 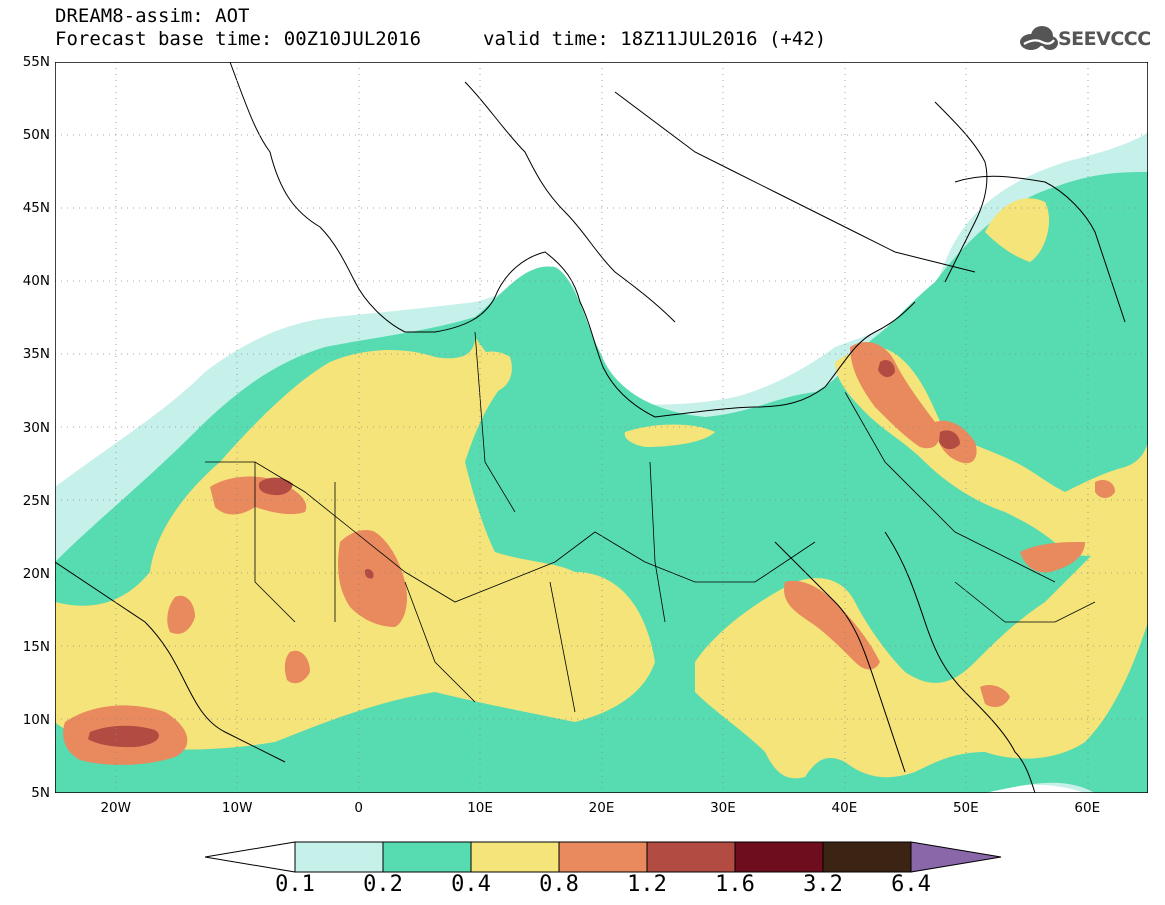 I want to click on logo-text: SEEVCCC, so click(x=1104, y=39).